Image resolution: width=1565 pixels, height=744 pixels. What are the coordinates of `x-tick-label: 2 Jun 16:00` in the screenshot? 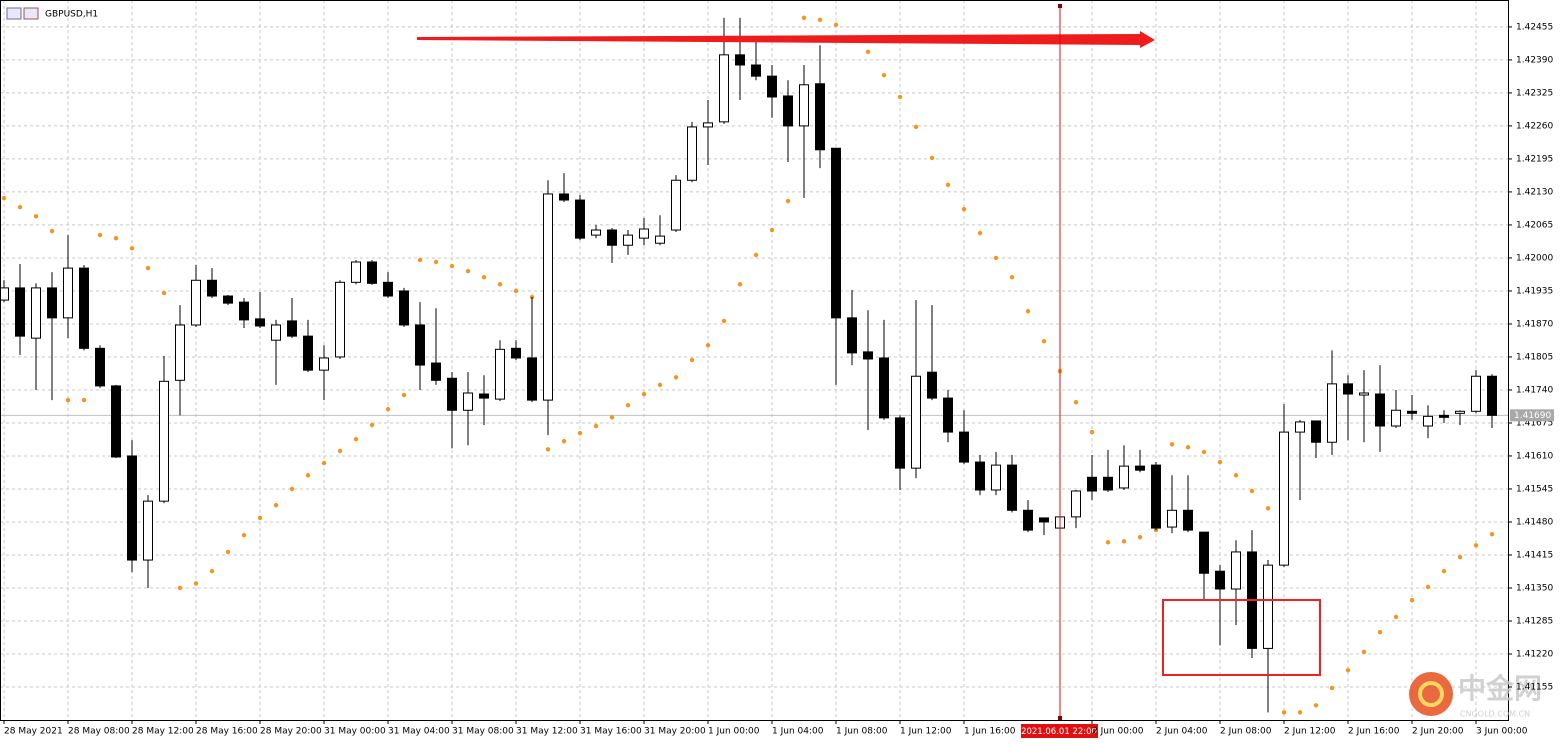 It's located at (1374, 732).